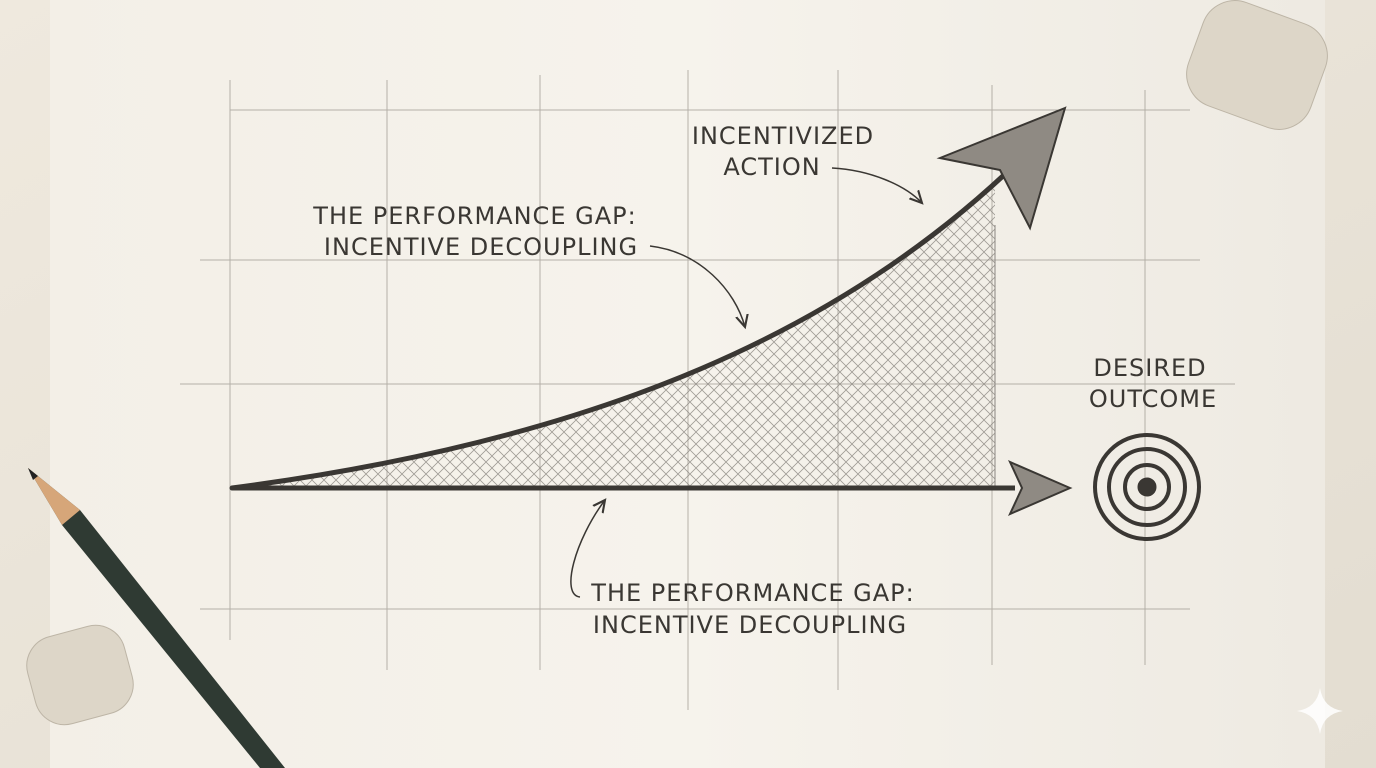 The height and width of the screenshot is (768, 1376). I want to click on label: INCENTIVIZED, so click(783, 136).